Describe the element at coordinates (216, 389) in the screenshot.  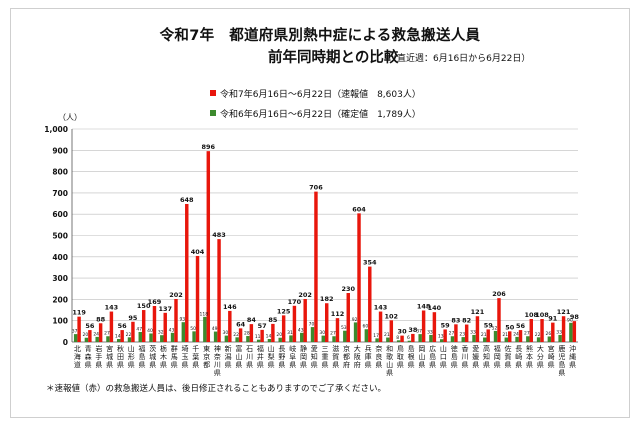
I see `footnote: ＊速報値（赤）の救急搬送人員は、後日修正されることもありますのでご了承ください。` at that location.